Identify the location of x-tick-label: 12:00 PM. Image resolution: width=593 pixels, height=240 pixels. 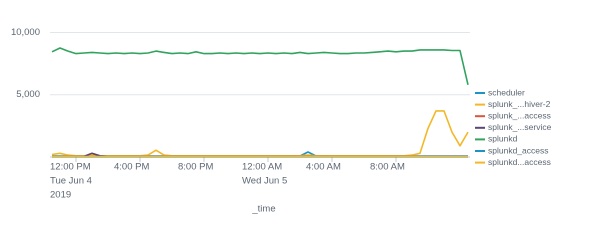
(70, 167).